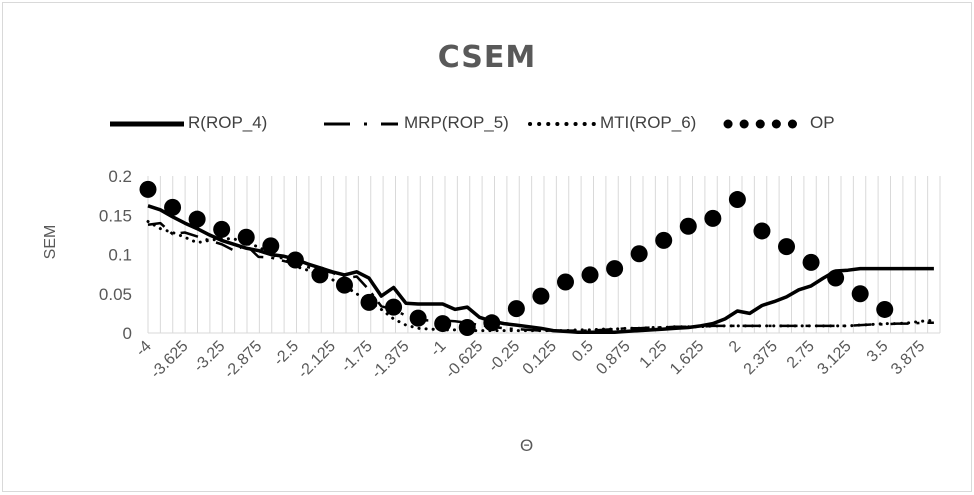 Image resolution: width=974 pixels, height=495 pixels. Describe the element at coordinates (127, 333) in the screenshot. I see `y-tick-label: 0` at that location.